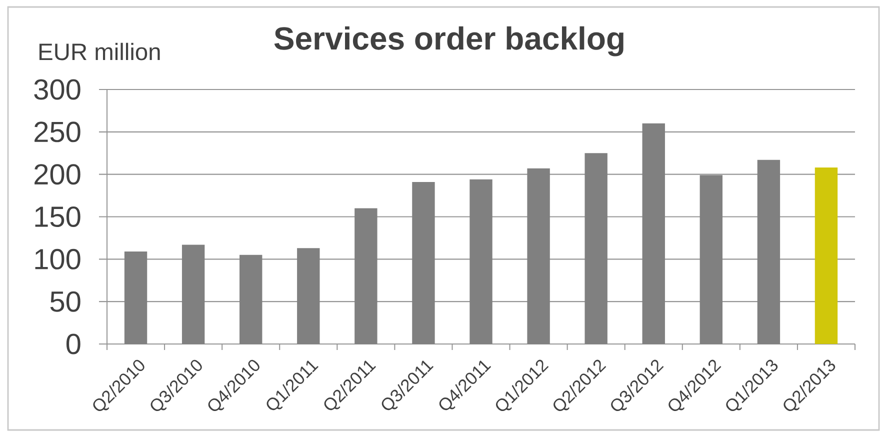  Describe the element at coordinates (57, 89) in the screenshot. I see `y-tick-label: 300` at that location.